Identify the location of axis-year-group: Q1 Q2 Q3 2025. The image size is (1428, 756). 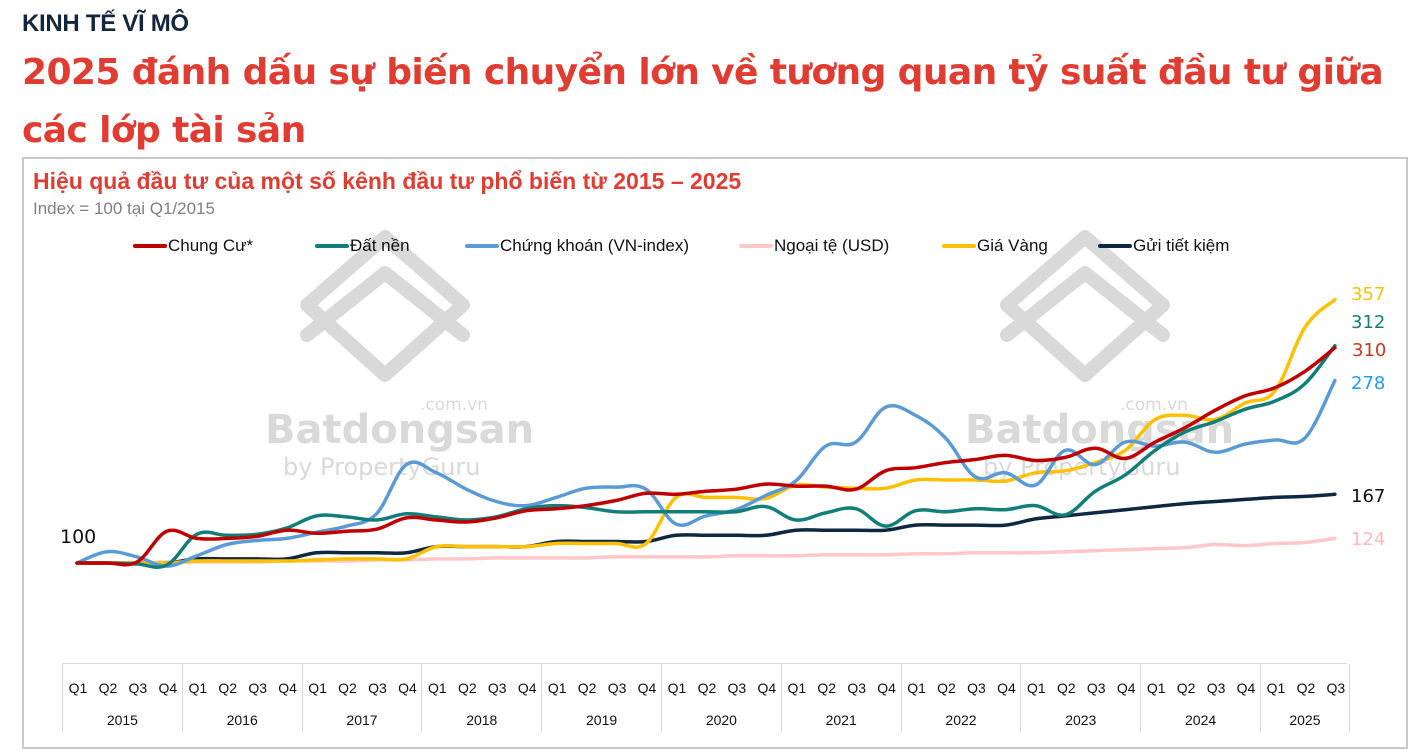
(1305, 698).